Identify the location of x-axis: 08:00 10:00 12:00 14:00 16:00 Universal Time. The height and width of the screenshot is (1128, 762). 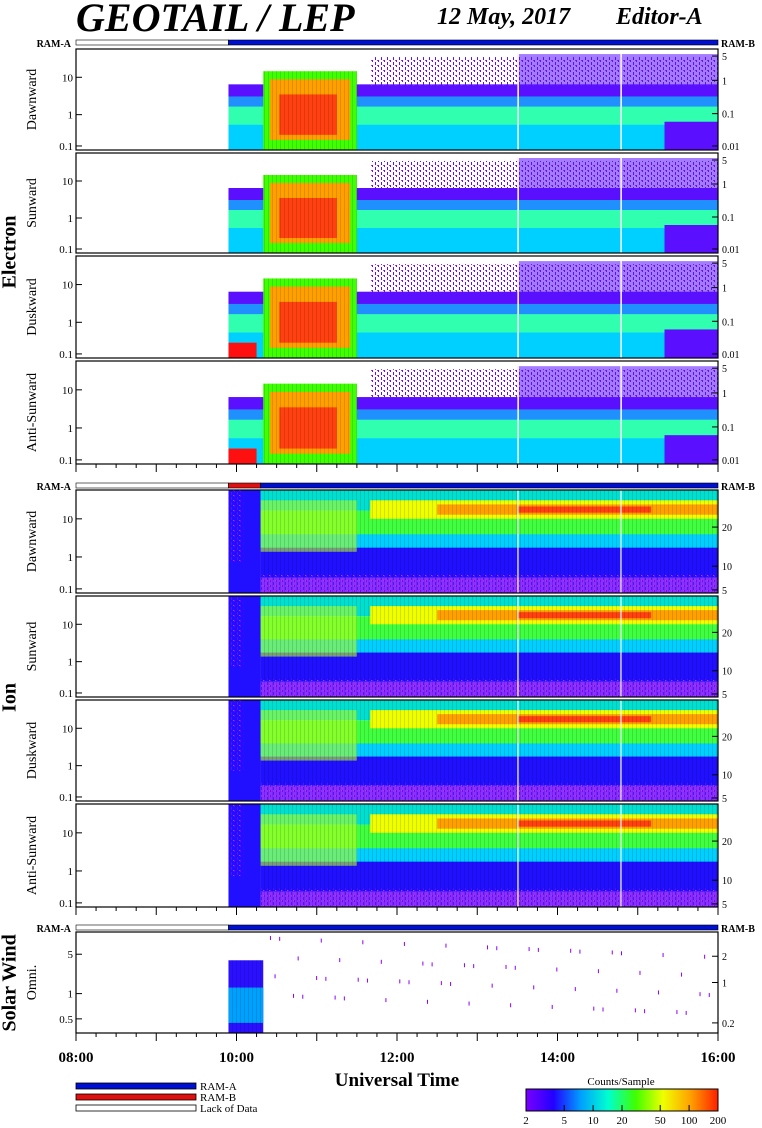
(397, 1070).